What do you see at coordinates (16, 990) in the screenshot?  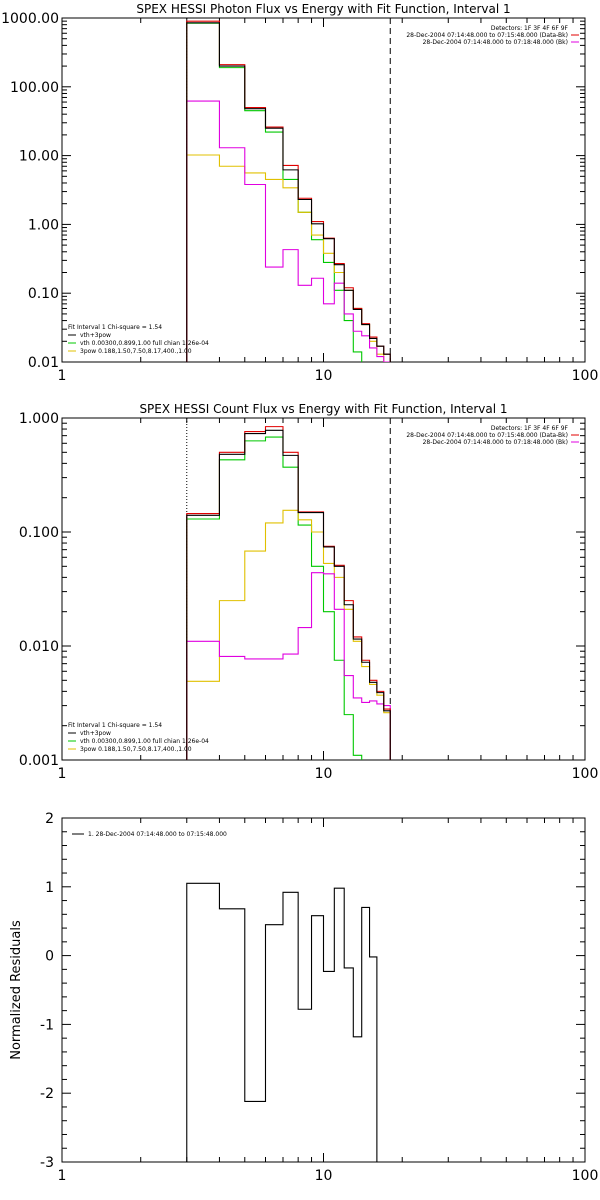 I see `y-axis-label: Normalized Residuals` at bounding box center [16, 990].